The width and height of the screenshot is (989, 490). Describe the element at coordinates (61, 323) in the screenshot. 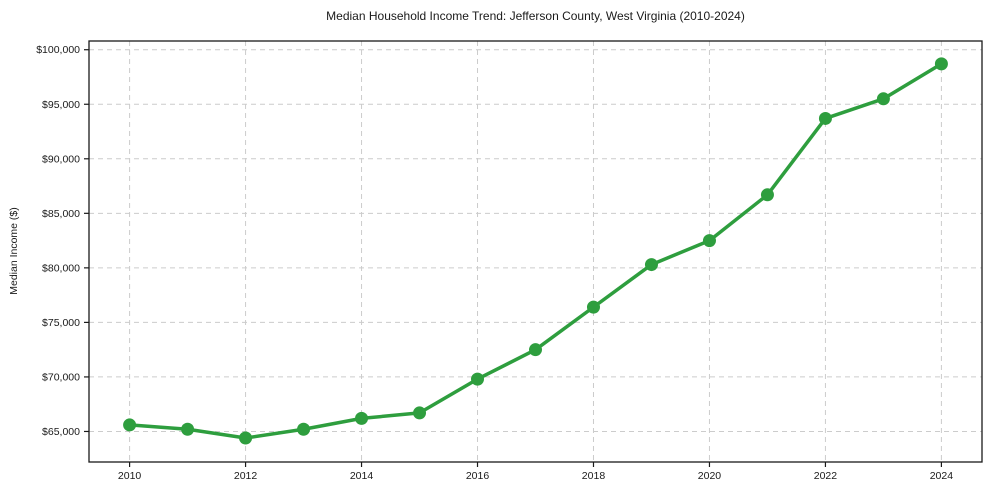

I see `y-tick-label: $75,000` at that location.